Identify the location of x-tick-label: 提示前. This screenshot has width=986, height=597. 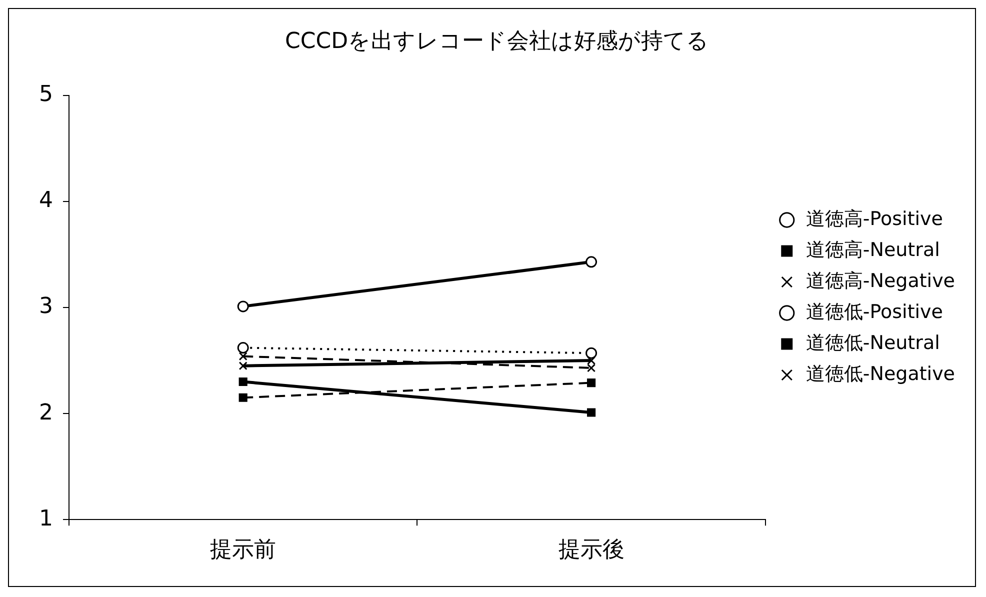
(243, 550).